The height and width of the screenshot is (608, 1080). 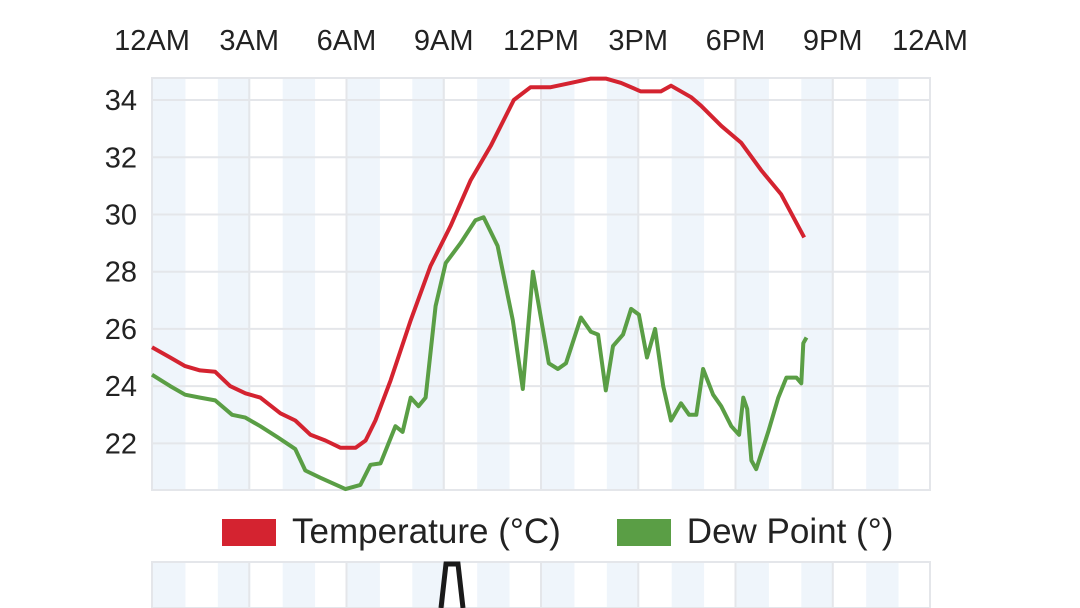 I want to click on legend-label-dew-point: Dew Point (°), so click(x=790, y=531).